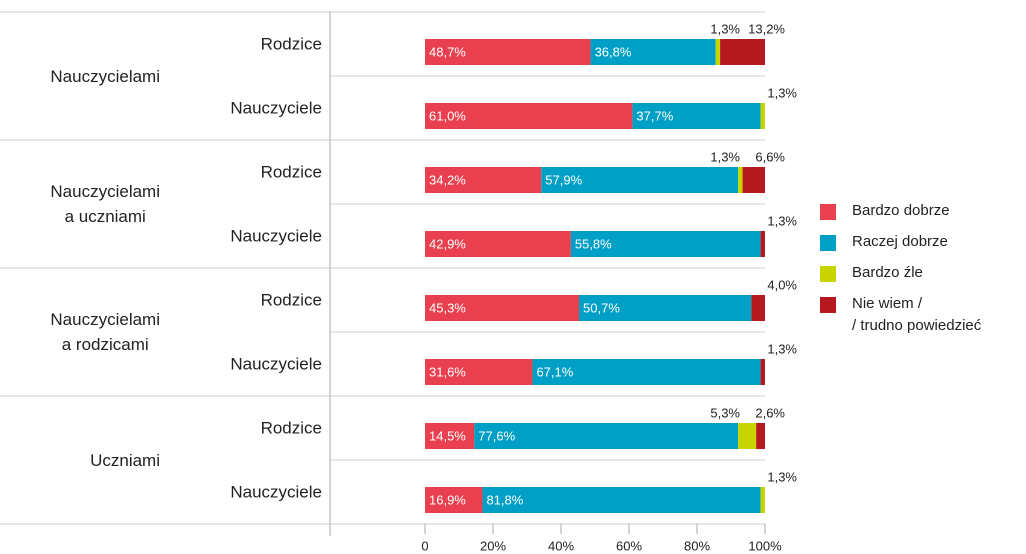  I want to click on value-label: 57,9%, so click(563, 179).